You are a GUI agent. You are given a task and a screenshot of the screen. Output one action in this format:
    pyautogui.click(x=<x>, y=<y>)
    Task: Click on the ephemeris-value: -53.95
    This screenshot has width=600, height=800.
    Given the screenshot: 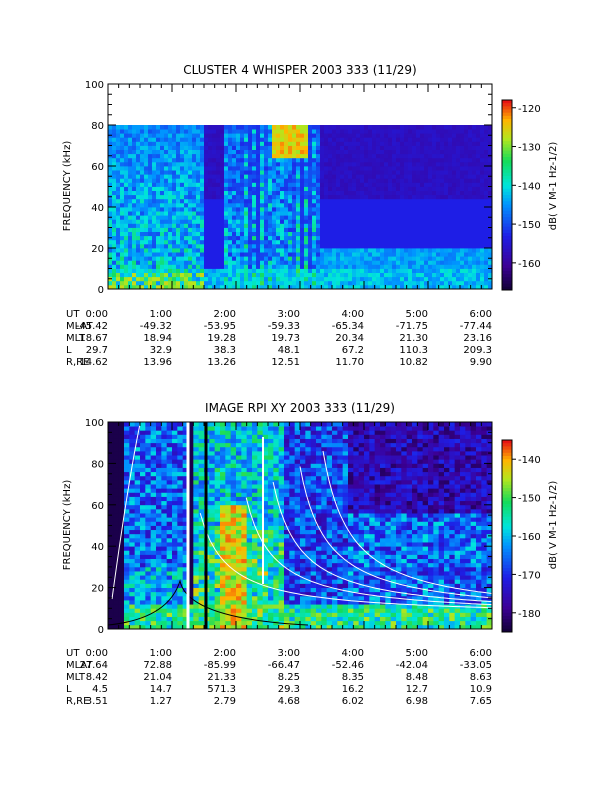 What is the action you would take?
    pyautogui.click(x=220, y=326)
    